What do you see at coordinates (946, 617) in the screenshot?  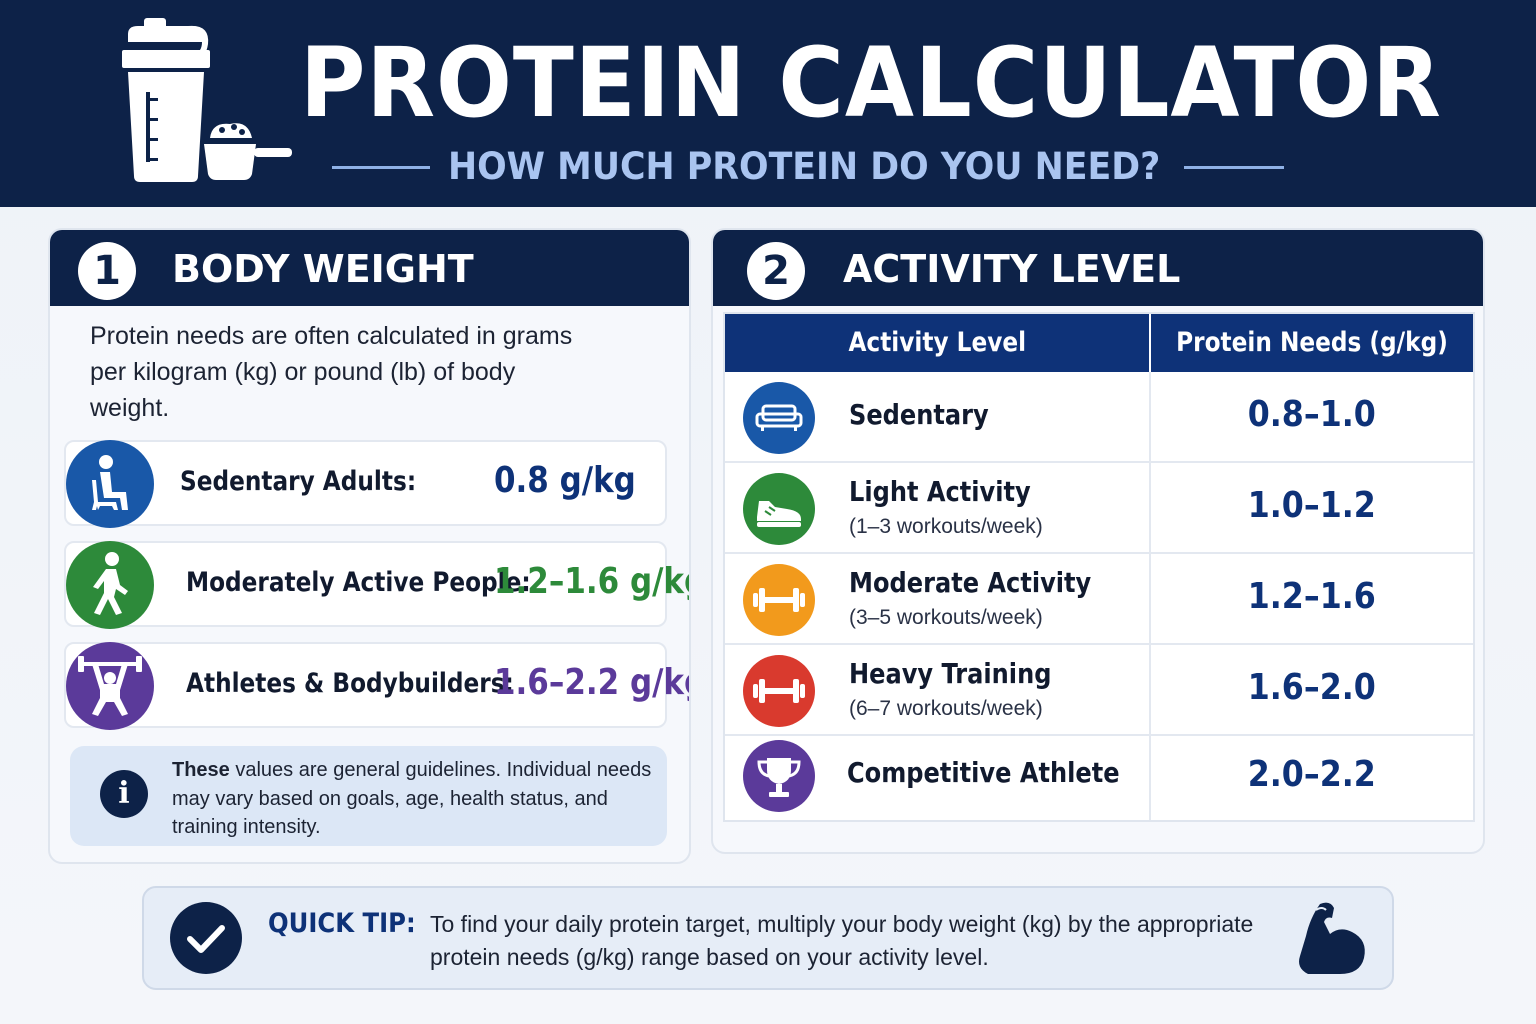 I see `activity-frequency: (3–5 workouts/week)` at bounding box center [946, 617].